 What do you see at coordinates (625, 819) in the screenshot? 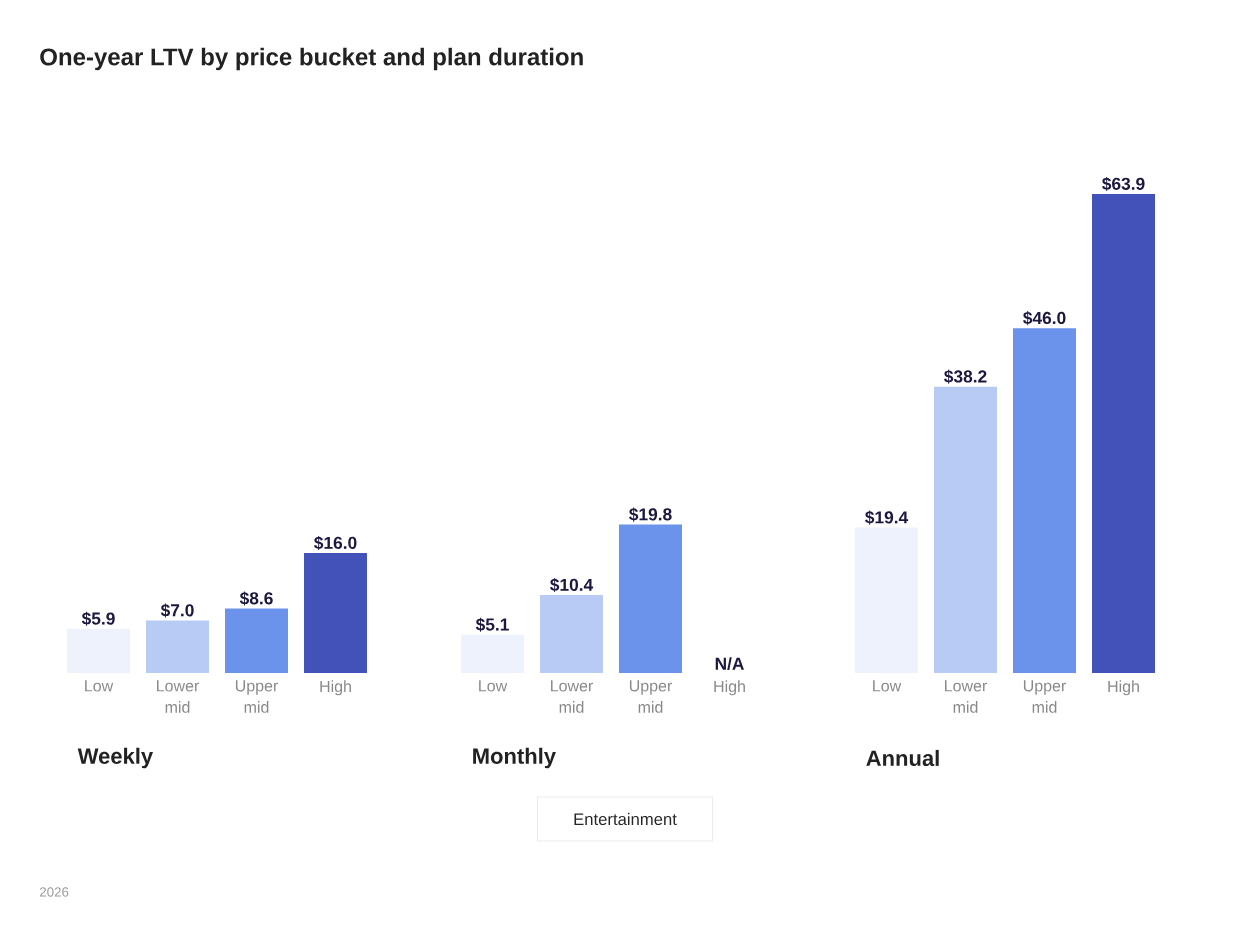
I see `text: Entertainment` at bounding box center [625, 819].